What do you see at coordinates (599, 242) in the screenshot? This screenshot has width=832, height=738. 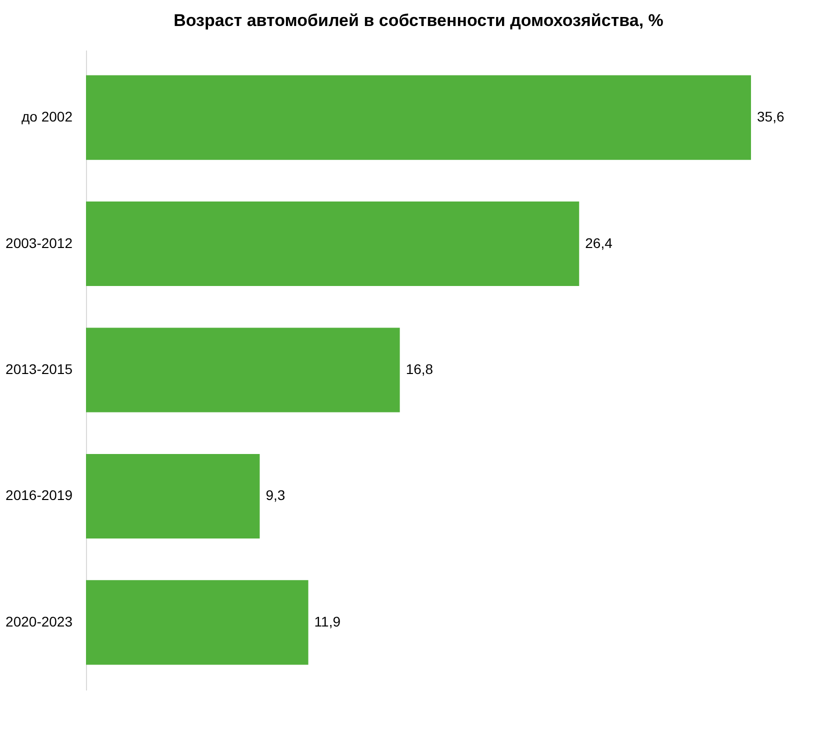 I see `data-label: 26,4` at bounding box center [599, 242].